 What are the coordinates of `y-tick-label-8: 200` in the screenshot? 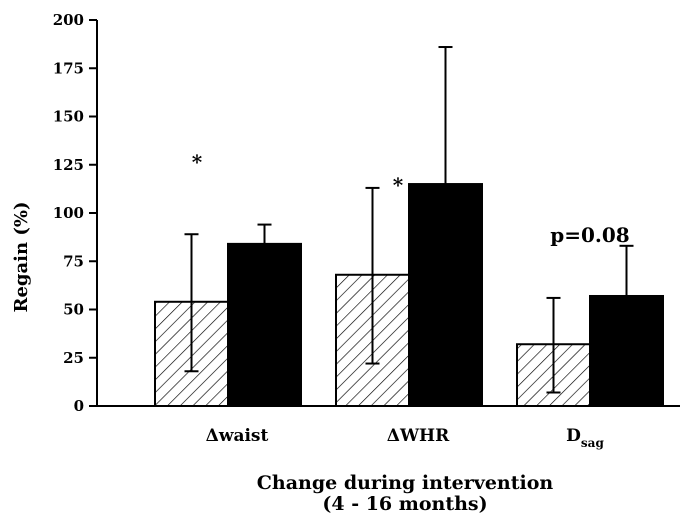 It's located at (68, 20).